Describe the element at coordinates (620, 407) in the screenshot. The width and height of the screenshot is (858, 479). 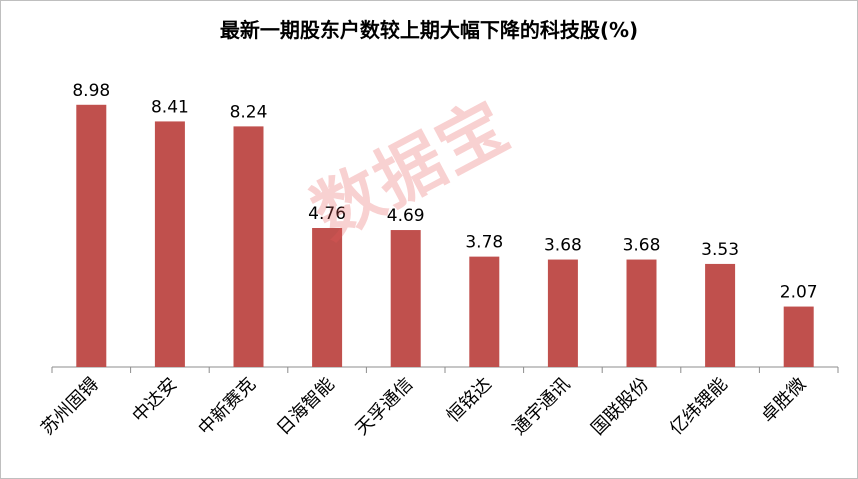
I see `category-tick-label: 国联股份` at that location.